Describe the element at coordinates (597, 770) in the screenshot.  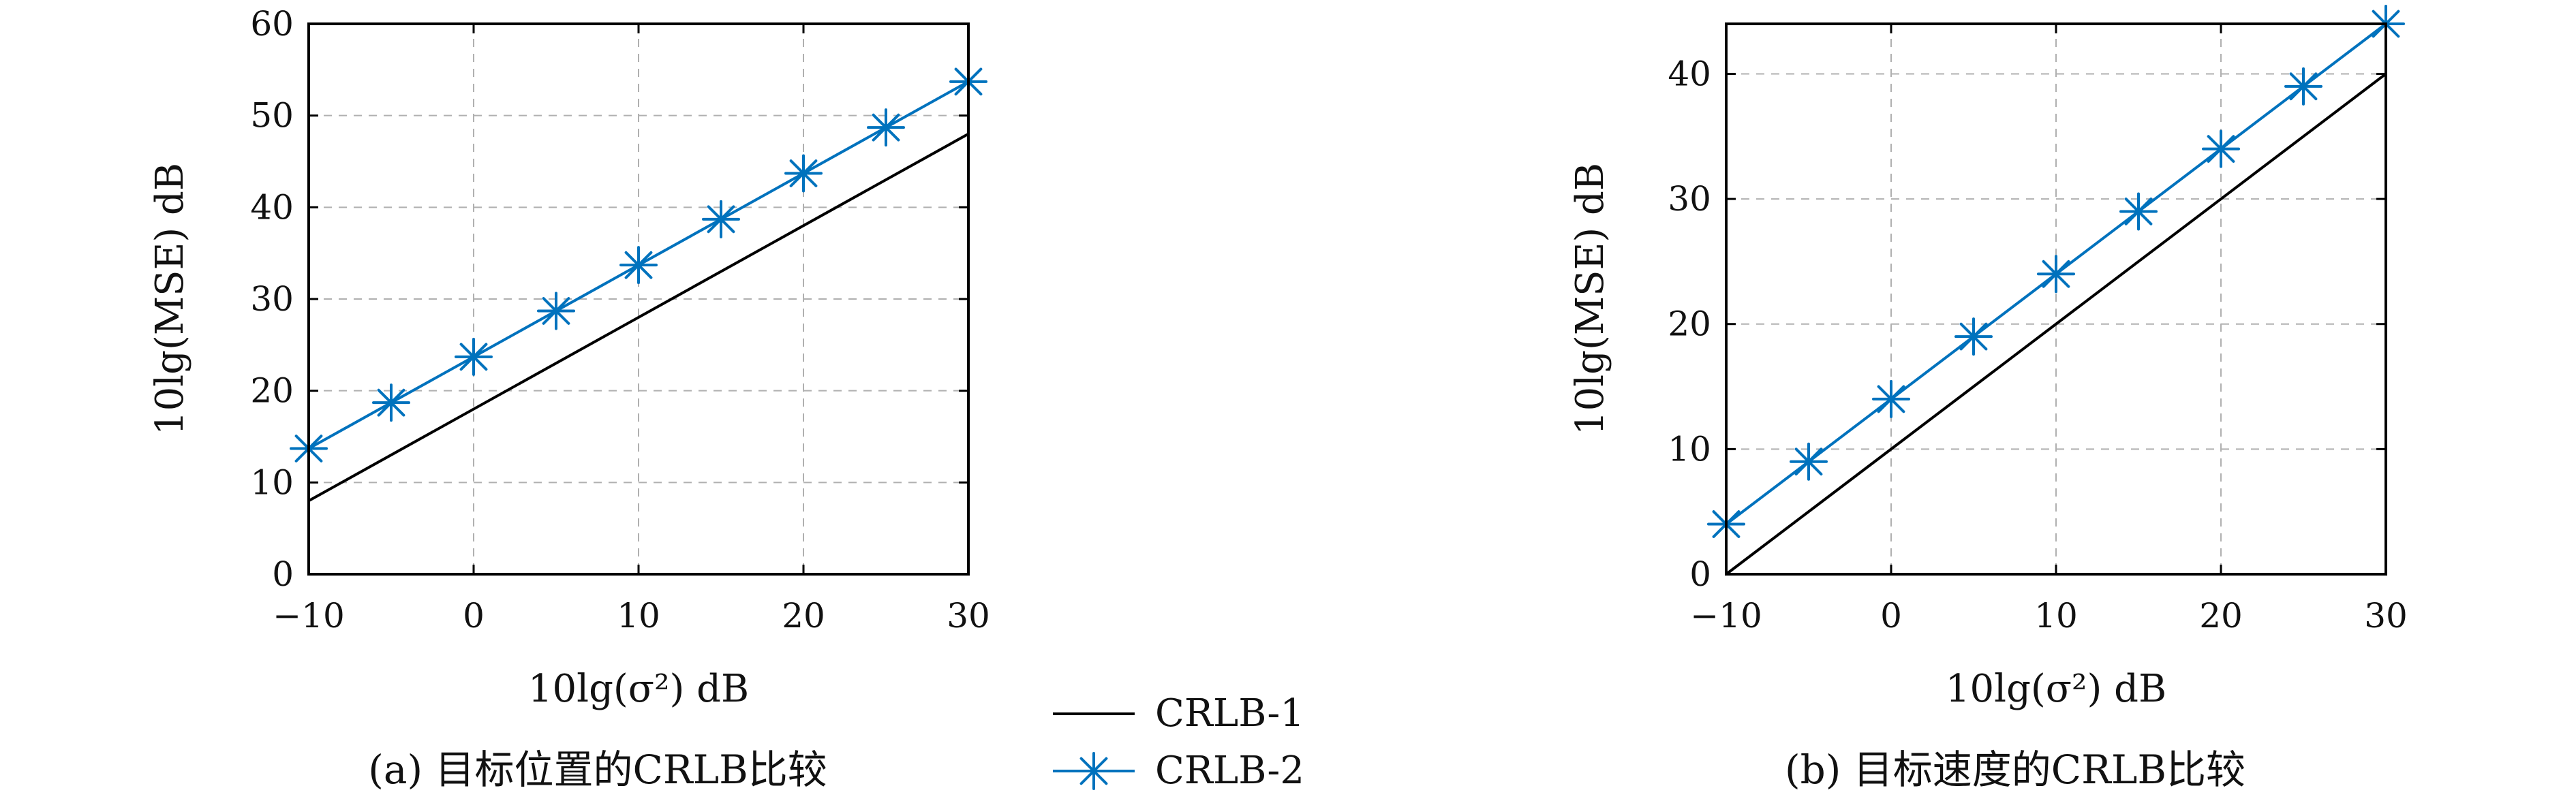
I see `caption-a: (a) 目标位置的CRLB比较` at that location.